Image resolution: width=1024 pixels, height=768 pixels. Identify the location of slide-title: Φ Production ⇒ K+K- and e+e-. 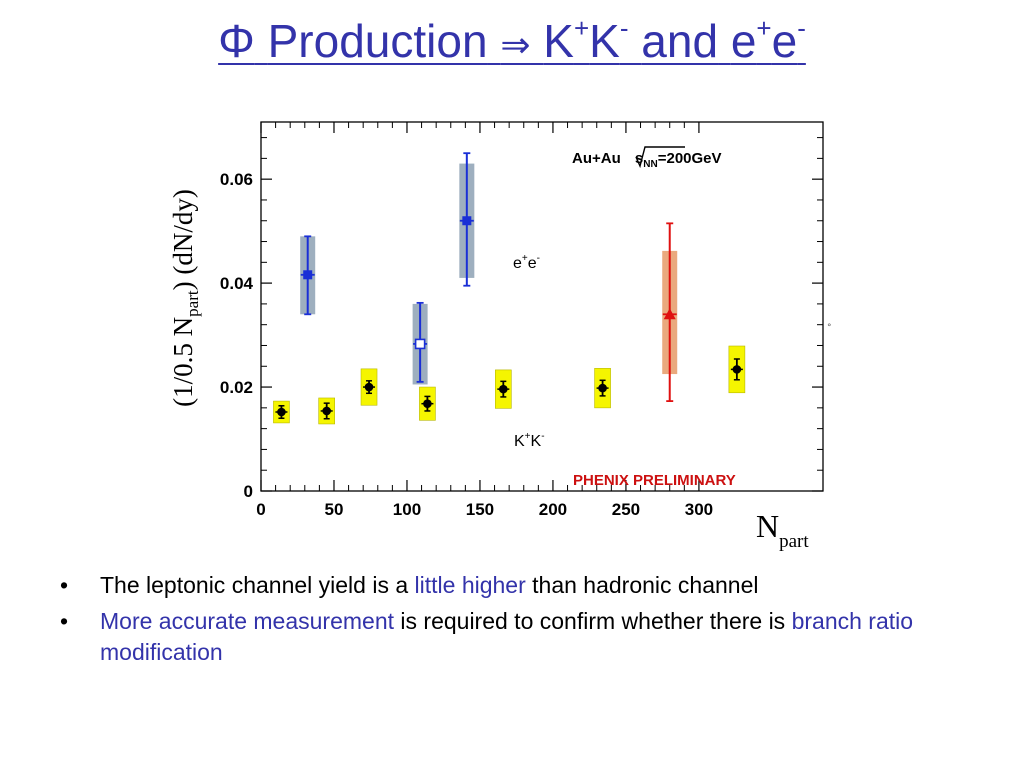
(512, 41).